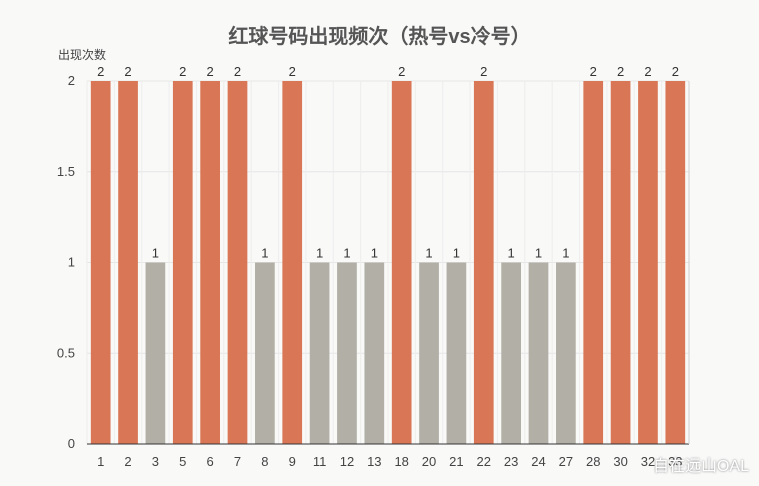 The width and height of the screenshot is (759, 486). I want to click on x-tick-label: 18, so click(401, 461).